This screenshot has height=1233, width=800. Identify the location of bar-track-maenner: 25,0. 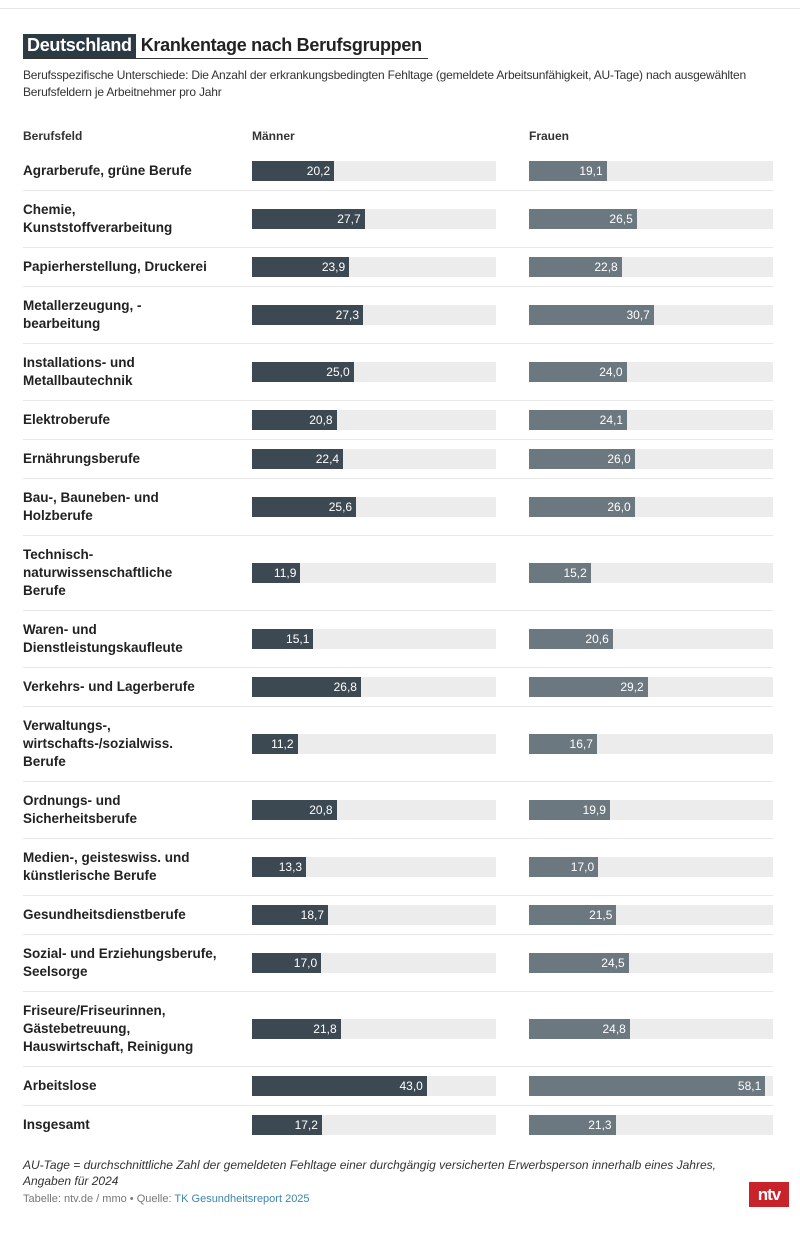
(374, 372).